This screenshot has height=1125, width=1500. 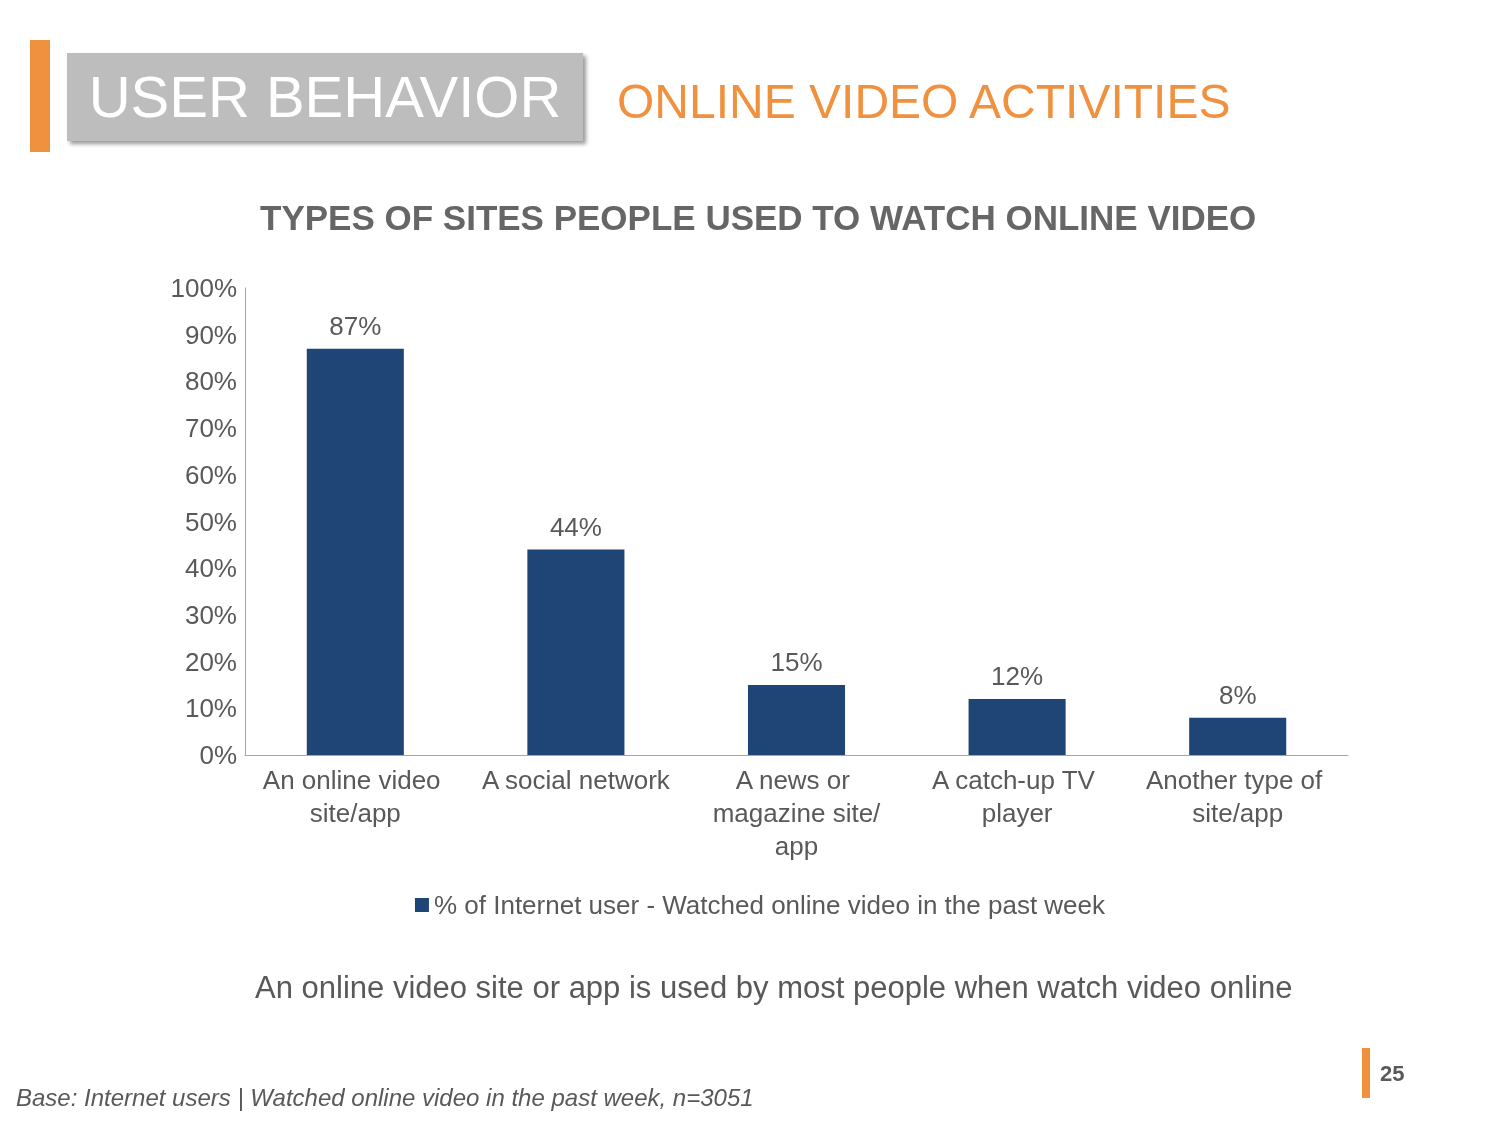 What do you see at coordinates (210, 614) in the screenshot?
I see `y-tick-label: 30%` at bounding box center [210, 614].